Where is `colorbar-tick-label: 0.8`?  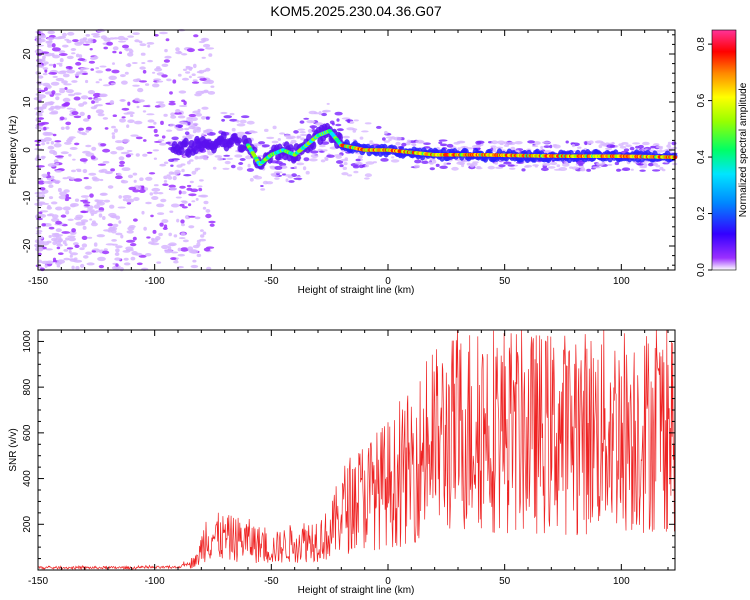 colorbar-tick-label: 0.8 is located at coordinates (701, 44).